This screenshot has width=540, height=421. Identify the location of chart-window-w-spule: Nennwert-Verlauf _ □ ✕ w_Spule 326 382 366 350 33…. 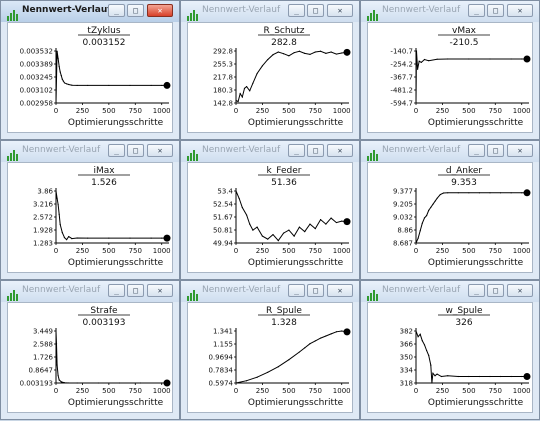
(450, 350).